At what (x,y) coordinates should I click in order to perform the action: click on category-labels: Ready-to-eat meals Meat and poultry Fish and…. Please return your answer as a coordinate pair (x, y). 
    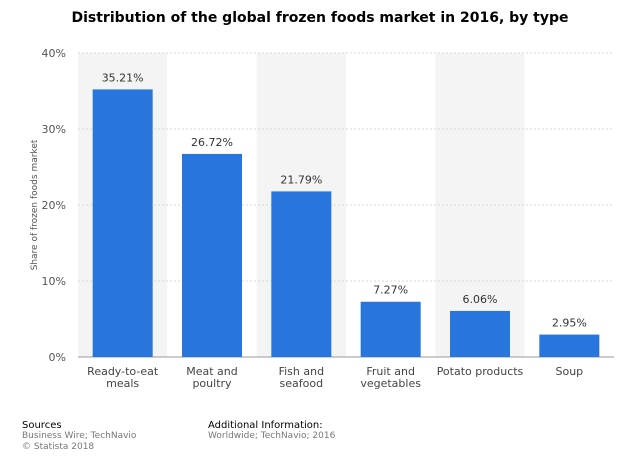
    Looking at the image, I should click on (335, 377).